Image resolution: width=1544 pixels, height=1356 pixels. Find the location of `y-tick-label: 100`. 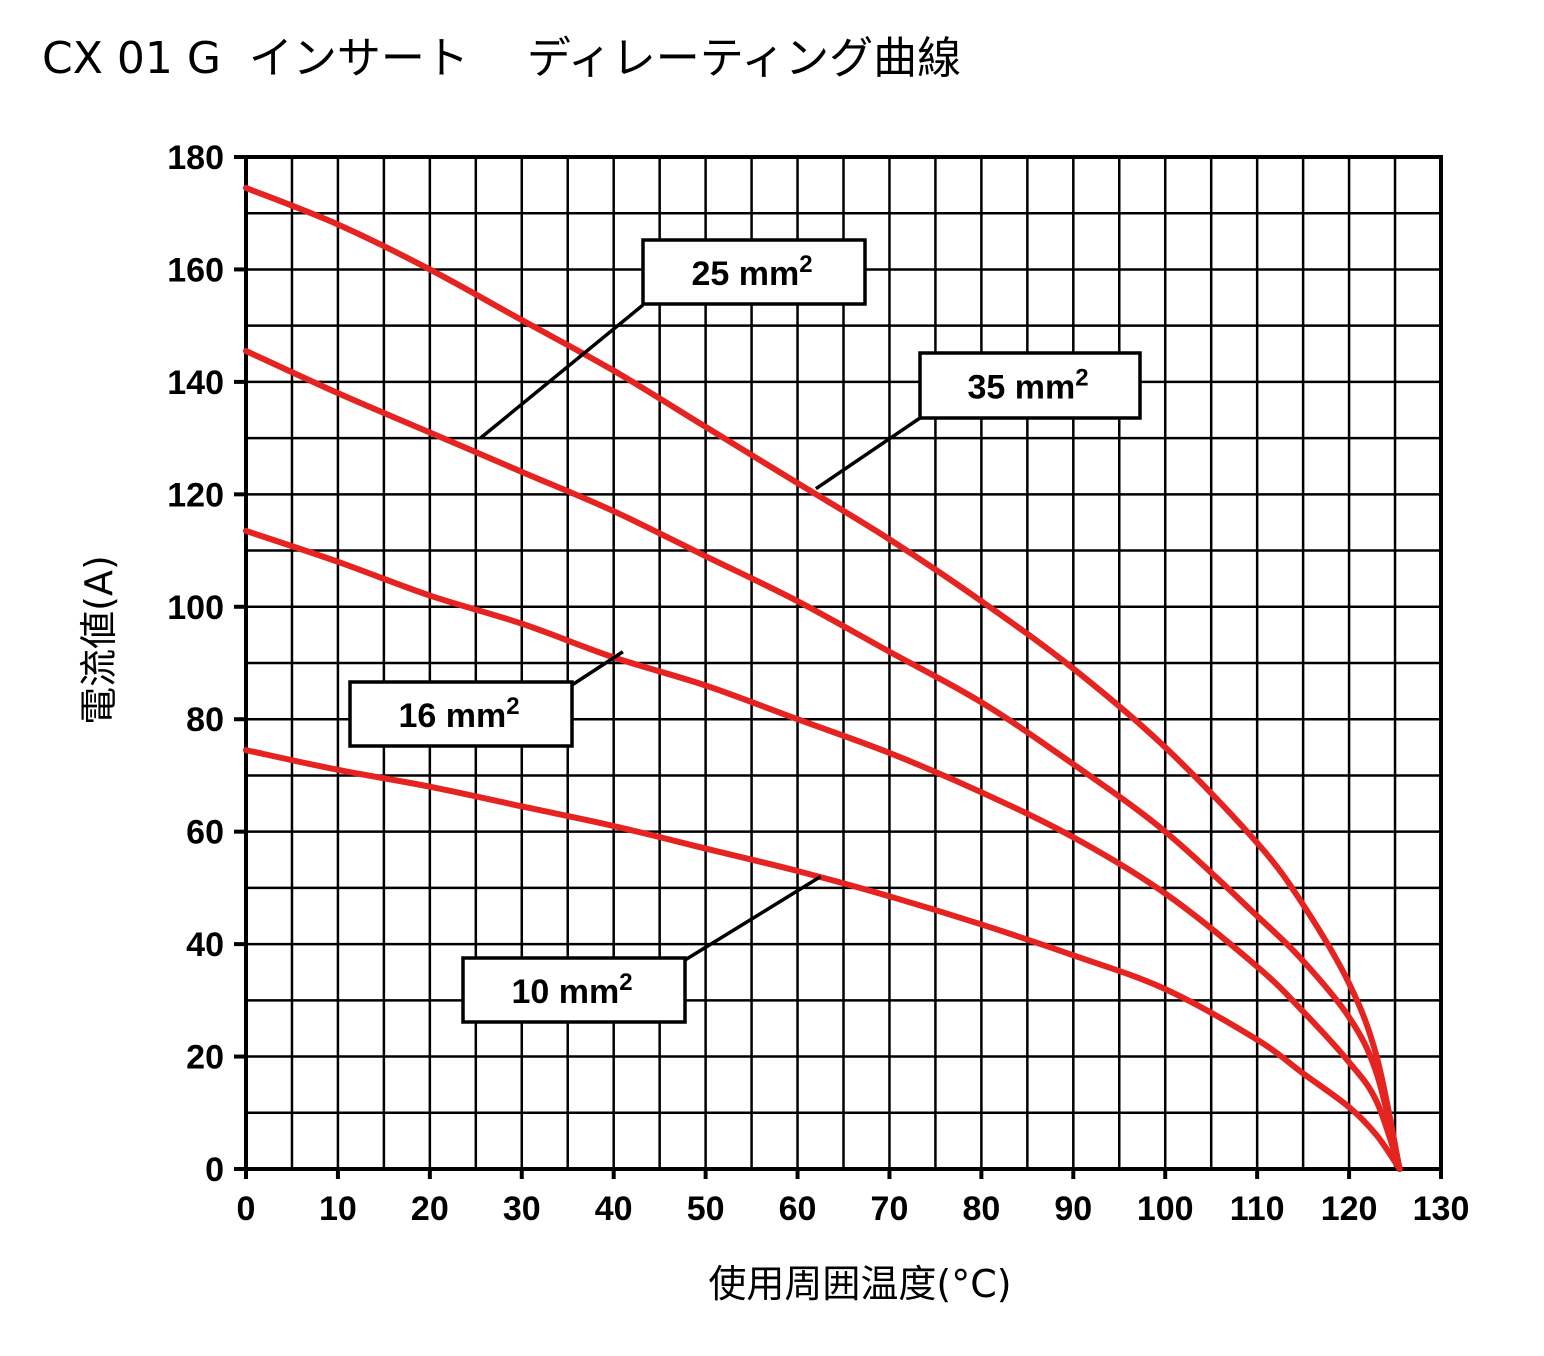

y-tick-label: 100 is located at coordinates (195, 608).